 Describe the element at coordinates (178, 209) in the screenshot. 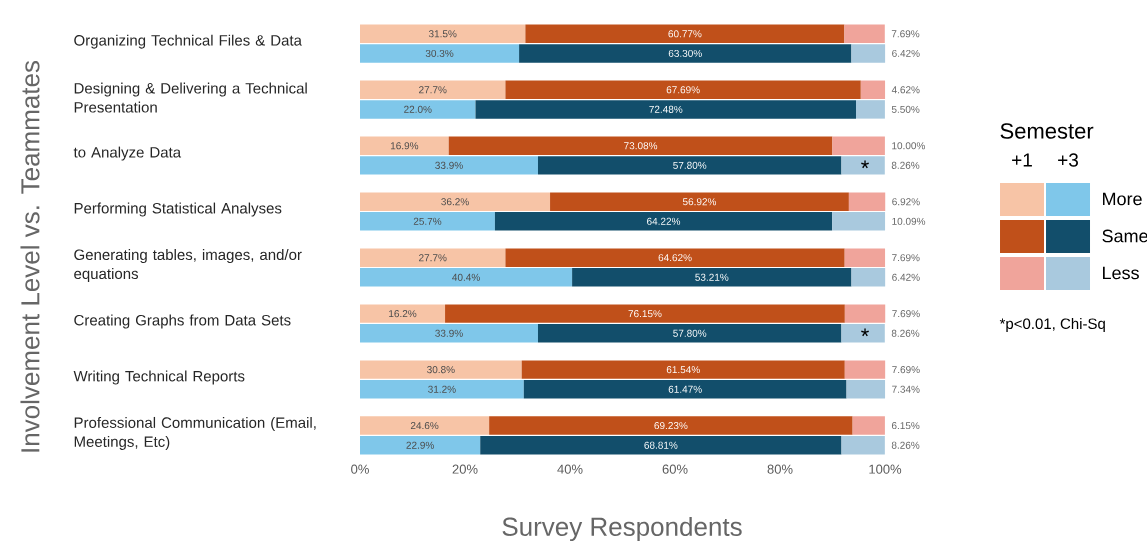

I see `y-tick-label: Performing Statistical Analyses` at that location.